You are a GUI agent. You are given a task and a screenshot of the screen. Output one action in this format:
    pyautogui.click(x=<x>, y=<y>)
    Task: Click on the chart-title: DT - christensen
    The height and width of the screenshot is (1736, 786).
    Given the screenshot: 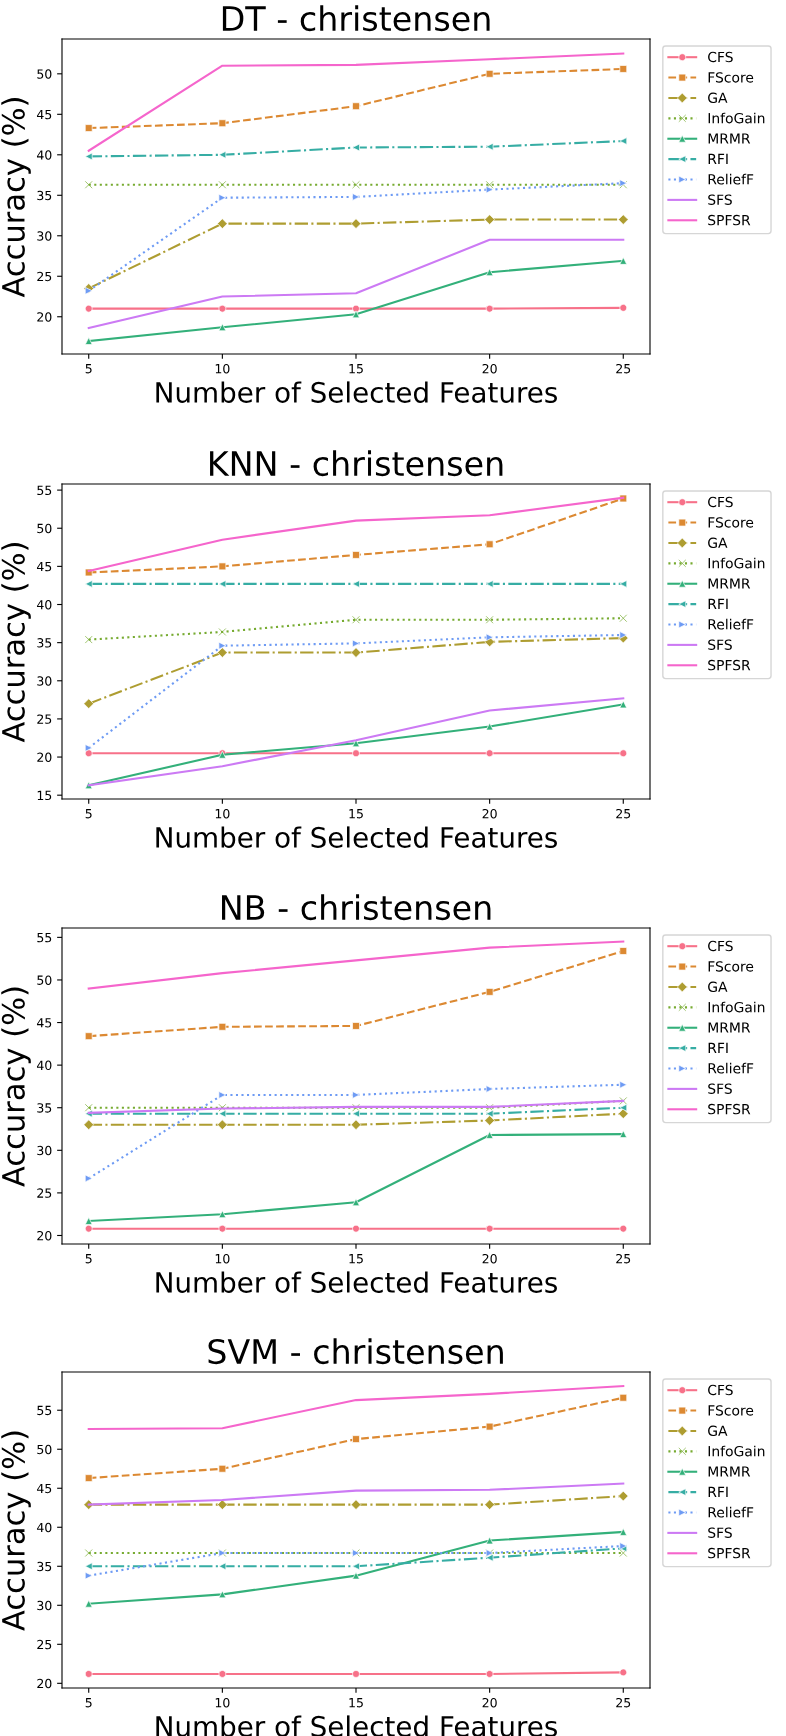 What is the action you would take?
    pyautogui.click(x=356, y=18)
    